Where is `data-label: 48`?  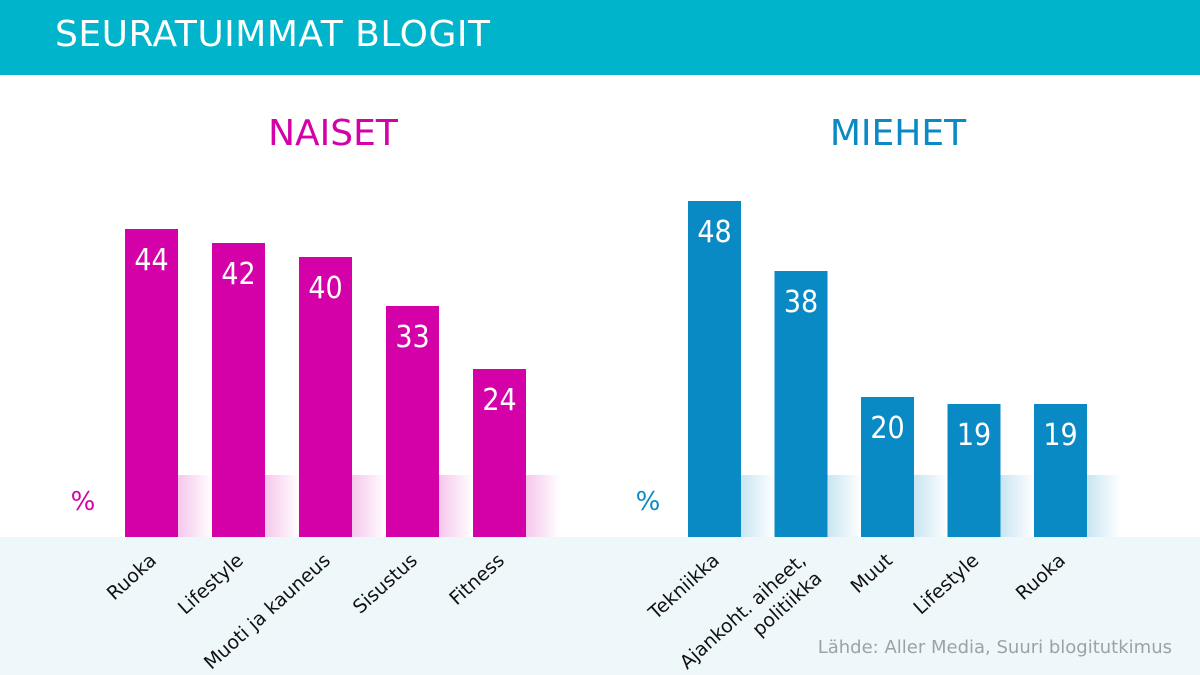
data-label: 48 is located at coordinates (714, 232).